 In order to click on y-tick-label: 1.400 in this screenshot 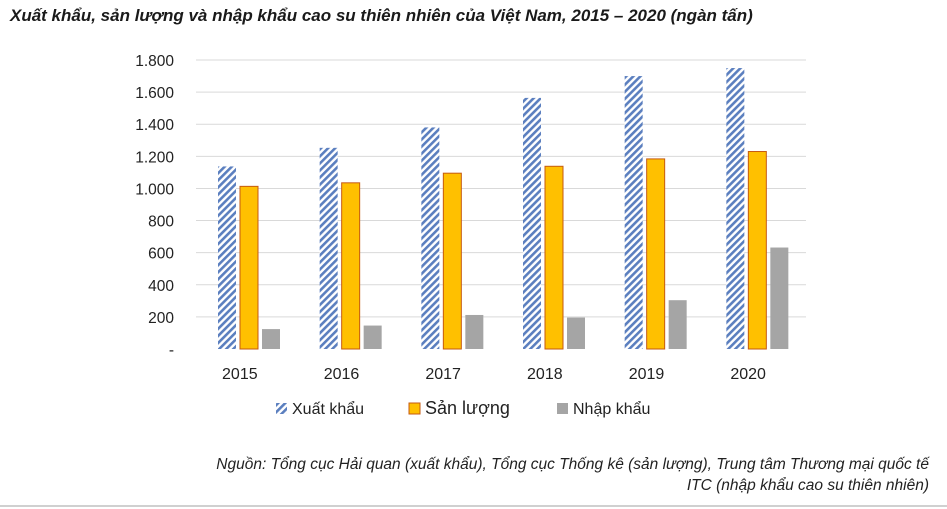, I will do `click(154, 125)`.